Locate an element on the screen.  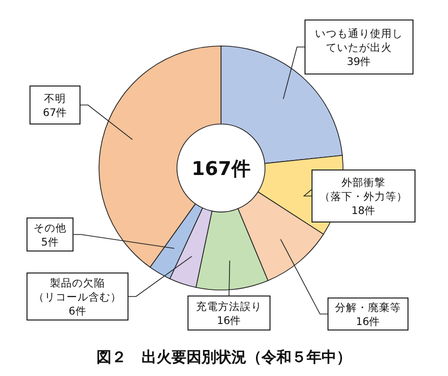
slice-label: 分解・廃棄等 is located at coordinates (368, 307).